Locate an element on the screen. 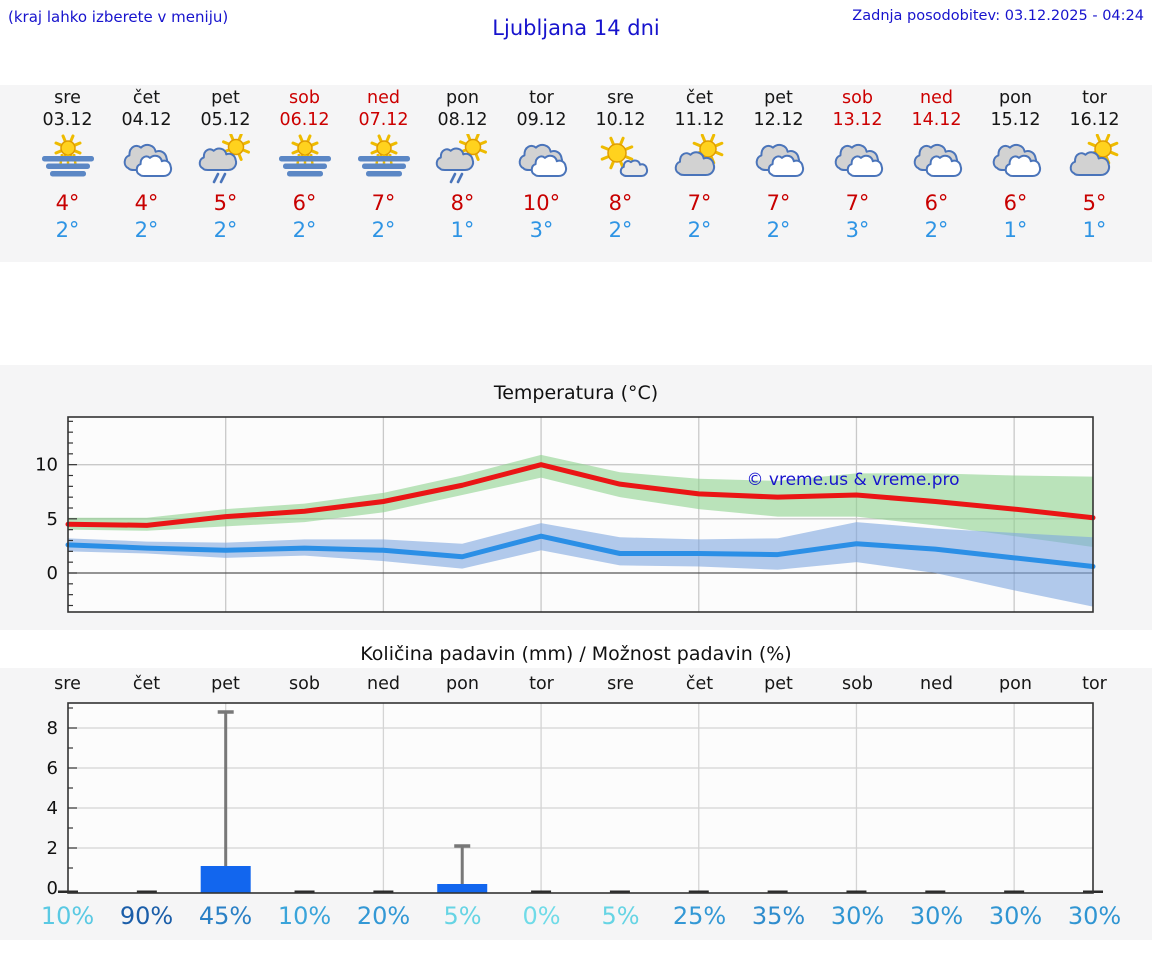 This screenshot has height=975, width=1152. day-column-06.12: sob 06.12 6° 2° is located at coordinates (304, 166).